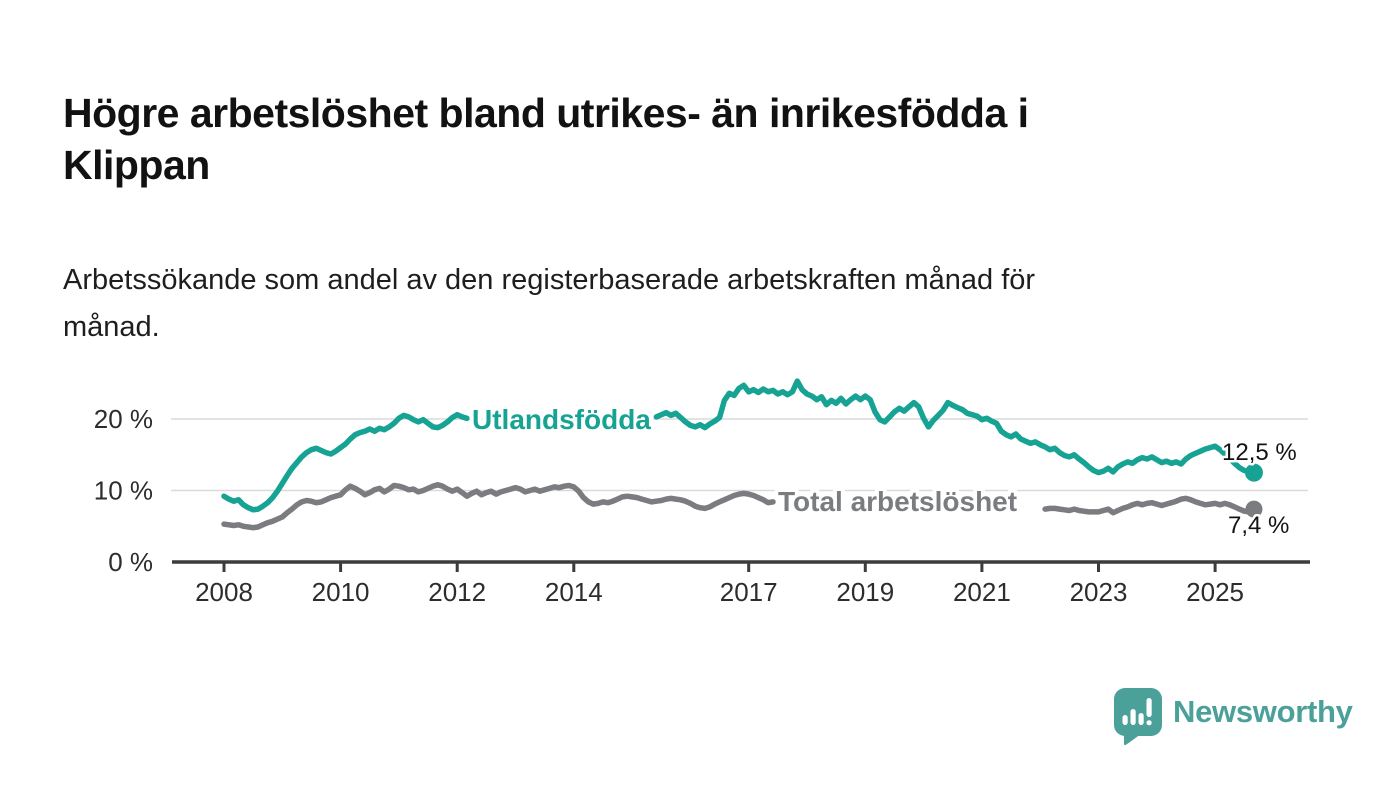 The image size is (1400, 794). Describe the element at coordinates (1254, 509) in the screenshot. I see `series-end-dot-total` at that location.